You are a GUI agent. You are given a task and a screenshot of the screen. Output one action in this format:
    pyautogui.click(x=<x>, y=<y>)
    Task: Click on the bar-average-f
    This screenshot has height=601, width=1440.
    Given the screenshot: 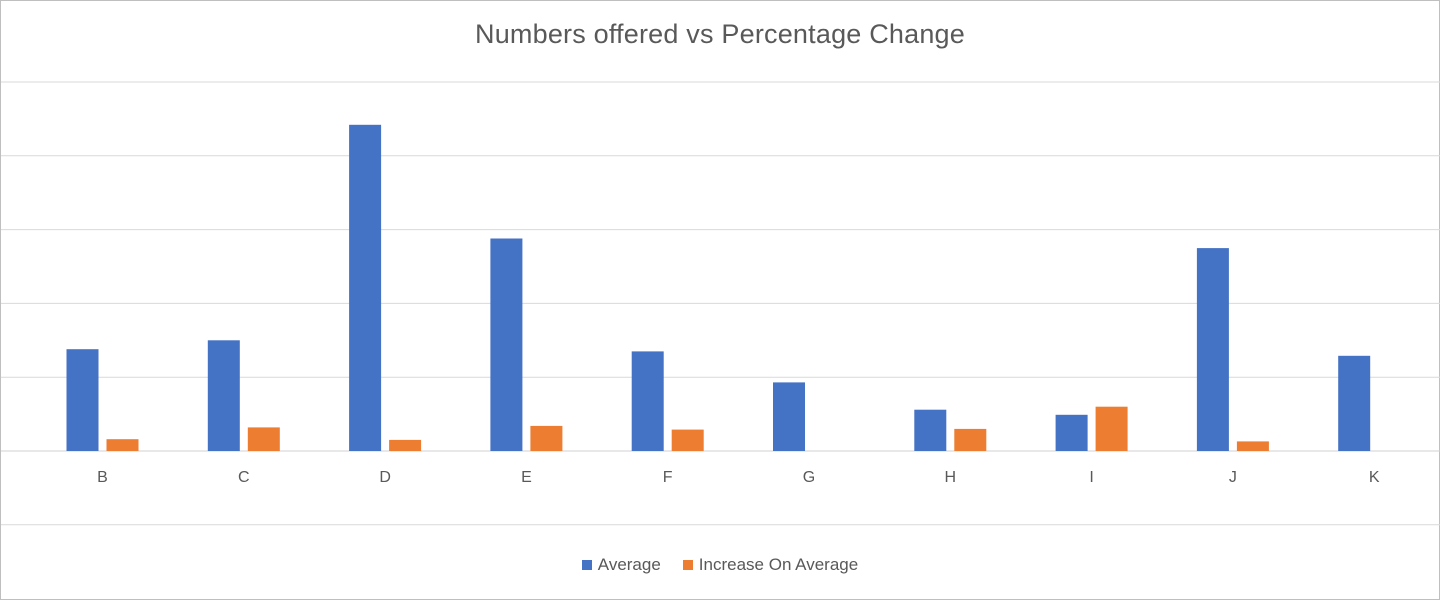 What is the action you would take?
    pyautogui.click(x=647, y=401)
    